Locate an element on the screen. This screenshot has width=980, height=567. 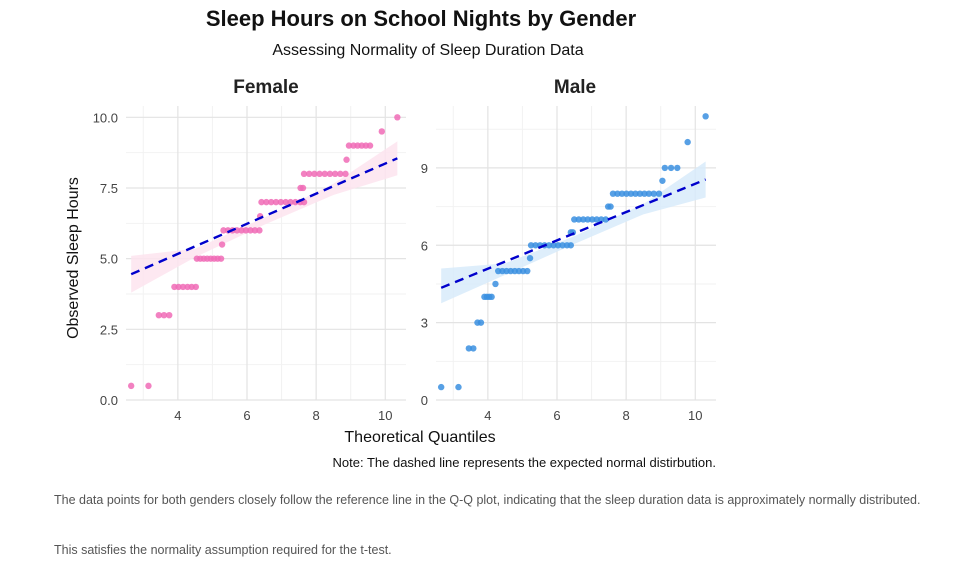
panel-title-female: Female is located at coordinates (265, 87).